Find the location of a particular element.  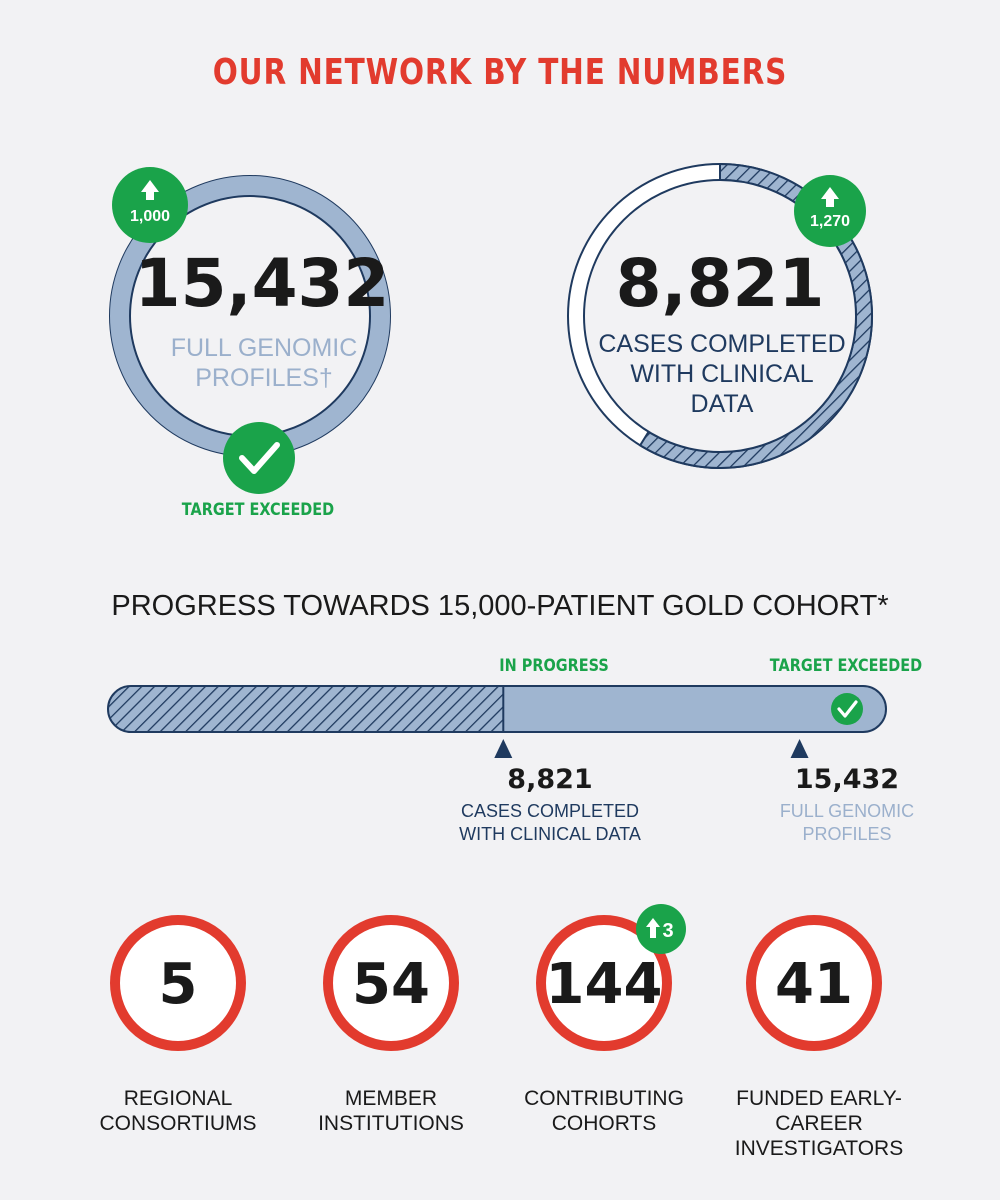

stat-ring-consortiums is located at coordinates (178, 983).